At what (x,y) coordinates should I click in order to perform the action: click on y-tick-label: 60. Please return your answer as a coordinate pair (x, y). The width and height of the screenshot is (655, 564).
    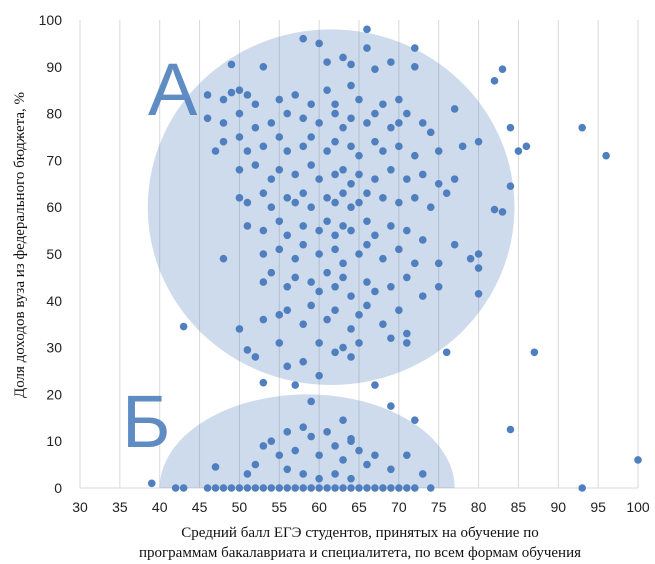
    Looking at the image, I should click on (54, 207).